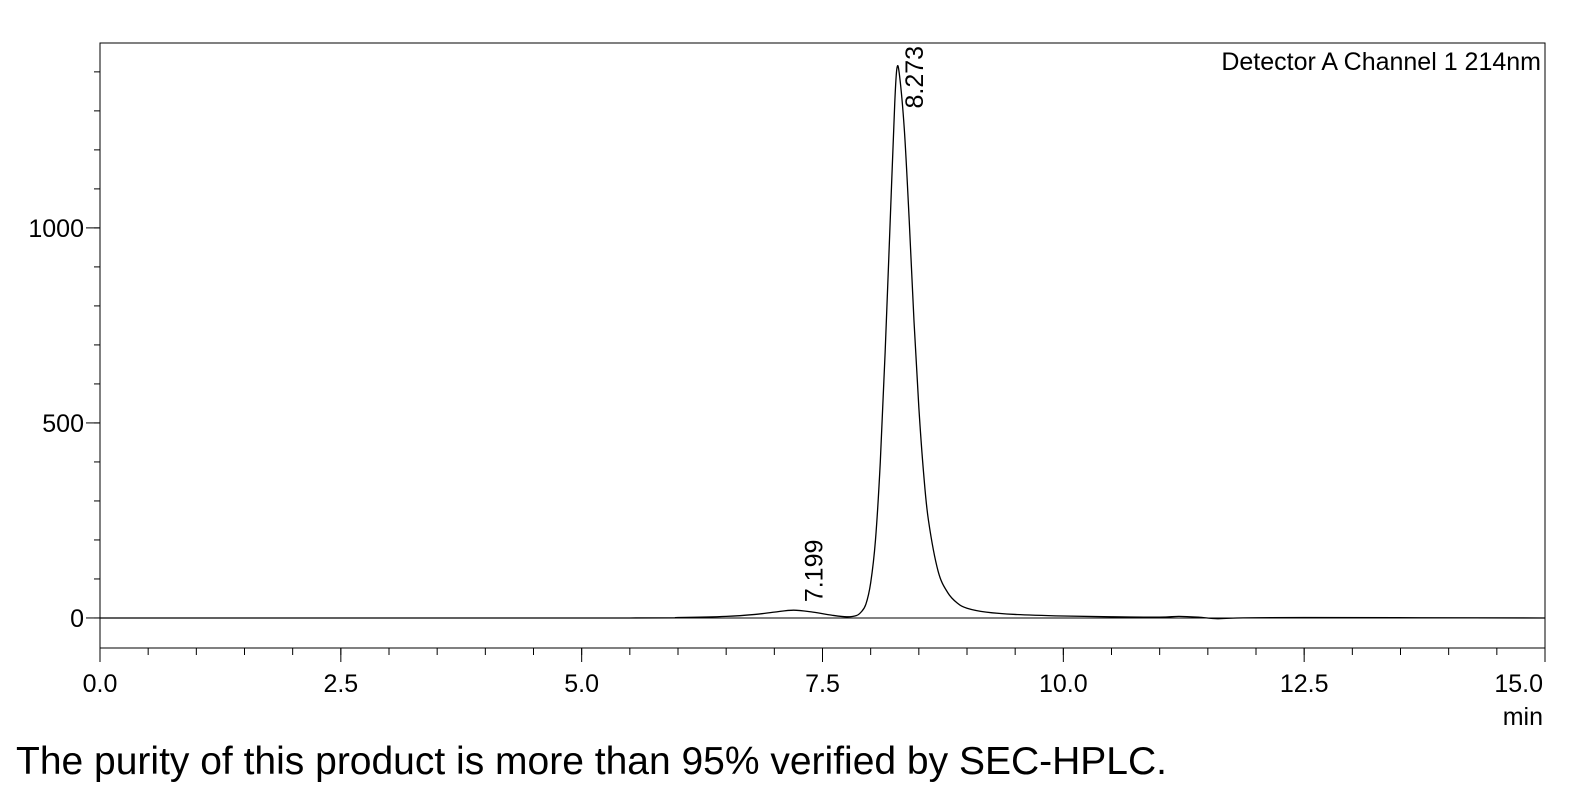 This screenshot has height=802, width=1572. Describe the element at coordinates (581, 684) in the screenshot. I see `x-tick-label: 5.0` at that location.